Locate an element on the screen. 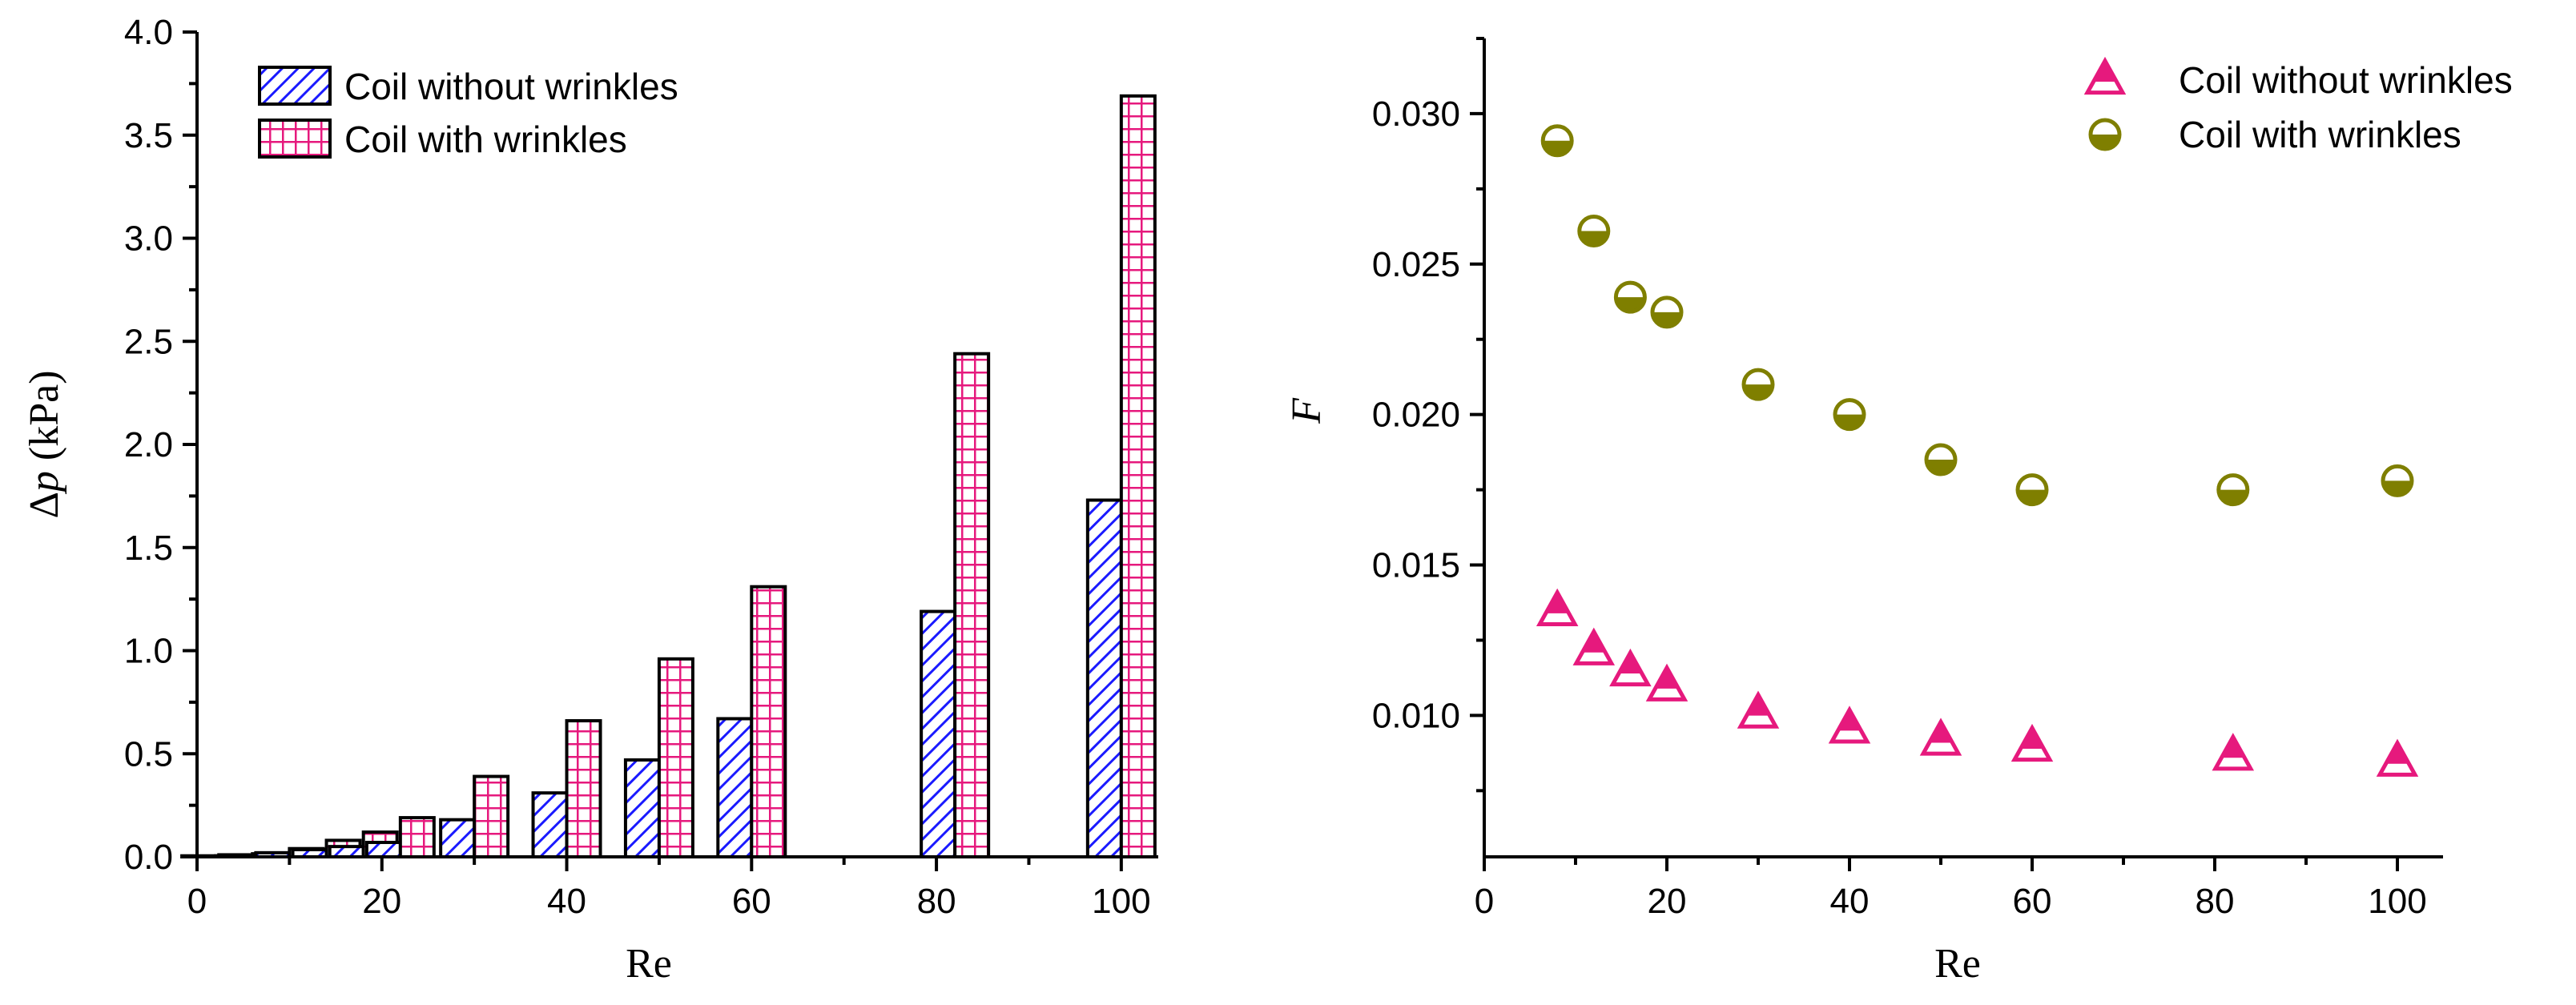  scatter-legend-label-without: Coil without wrinkles is located at coordinates (2346, 80).